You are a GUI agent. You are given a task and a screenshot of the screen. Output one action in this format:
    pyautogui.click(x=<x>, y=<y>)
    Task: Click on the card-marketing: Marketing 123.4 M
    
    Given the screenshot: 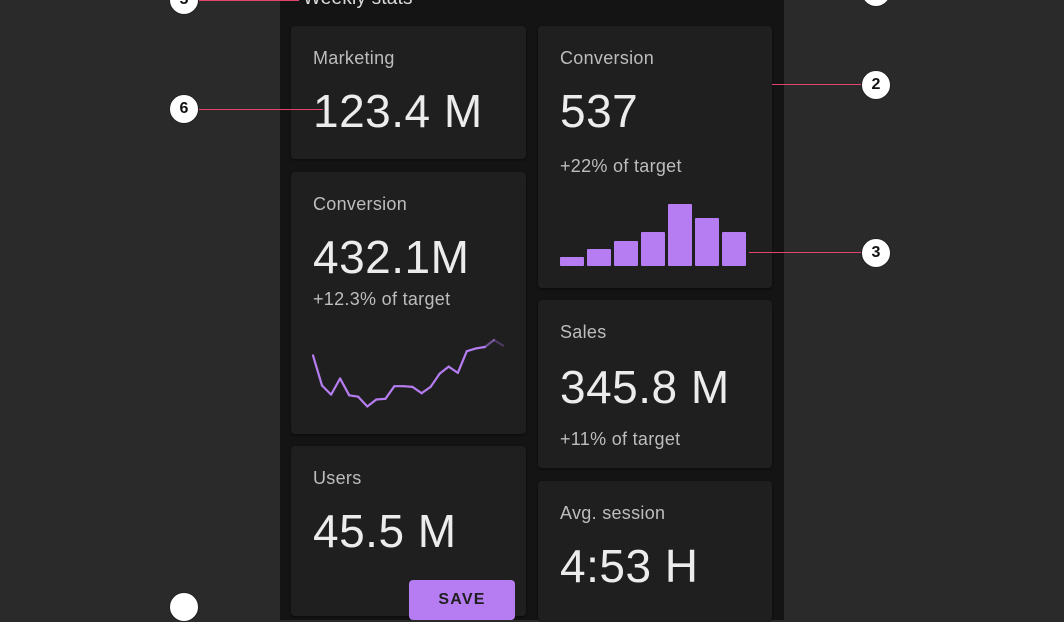 What is the action you would take?
    pyautogui.click(x=408, y=92)
    